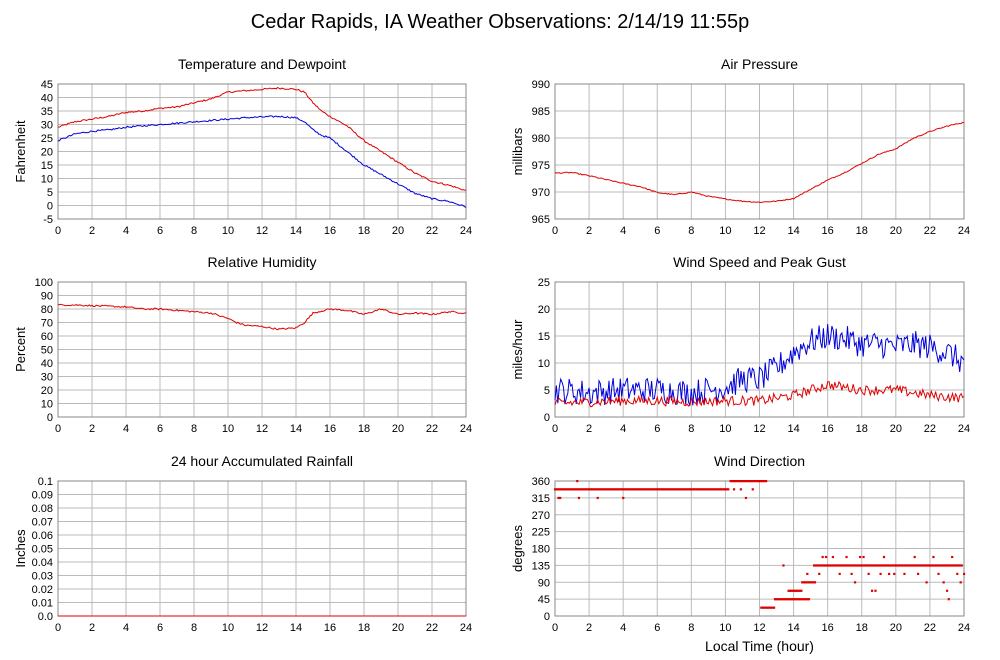 The height and width of the screenshot is (660, 1000). What do you see at coordinates (42, 590) in the screenshot?
I see `y-tick-label: 0.02` at bounding box center [42, 590].